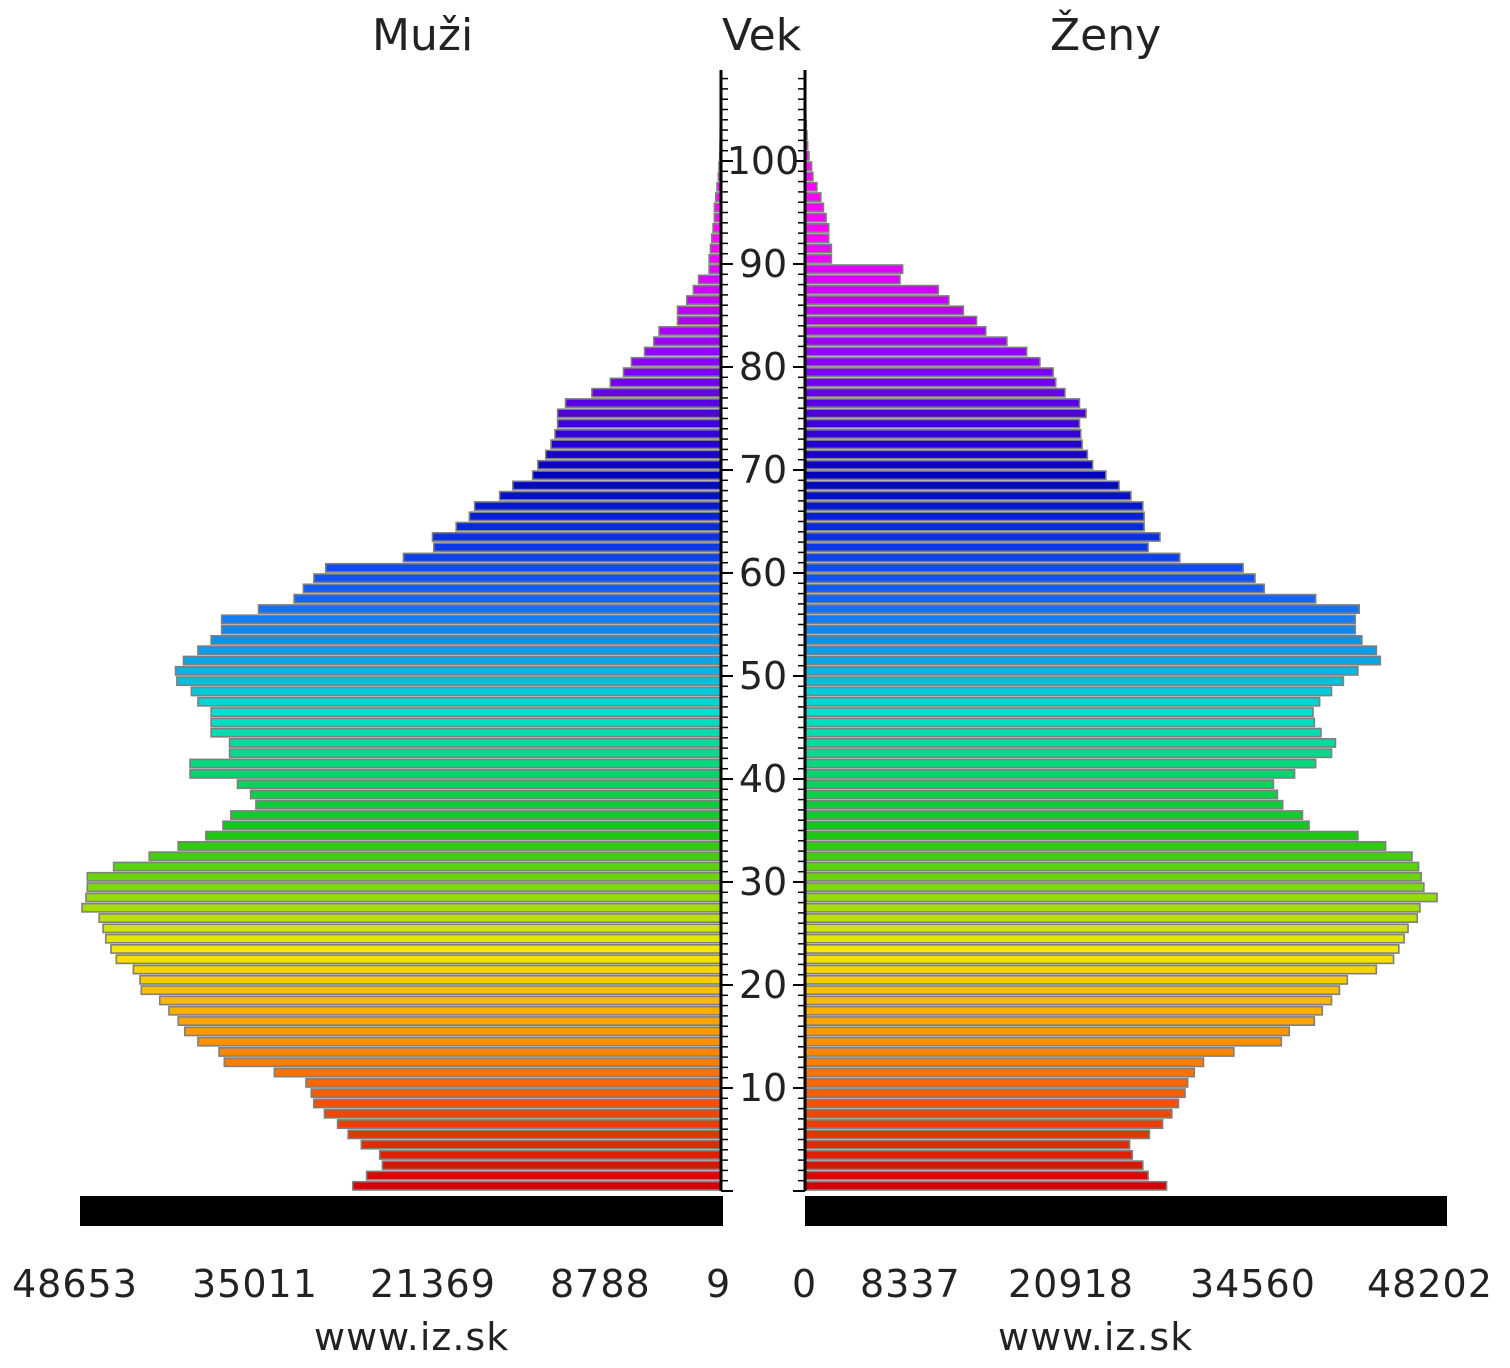 Image resolution: width=1510 pixels, height=1368 pixels. I want to click on age-tick-label: 20, so click(763, 985).